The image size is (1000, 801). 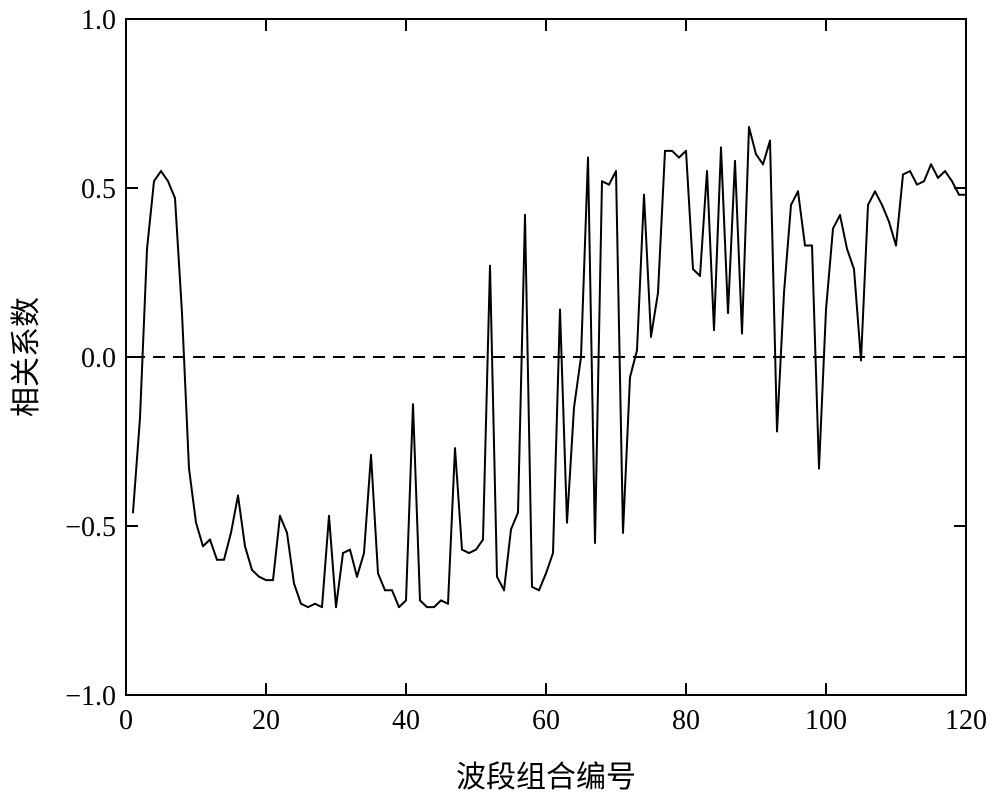 What do you see at coordinates (90, 527) in the screenshot?
I see `y-tick-label: −0.5` at bounding box center [90, 527].